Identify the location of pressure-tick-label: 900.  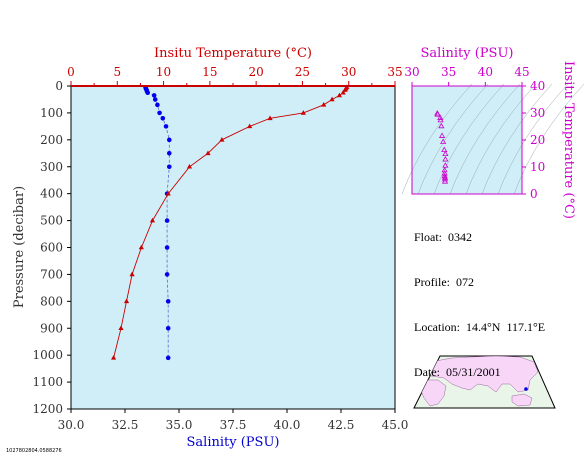
(51, 328).